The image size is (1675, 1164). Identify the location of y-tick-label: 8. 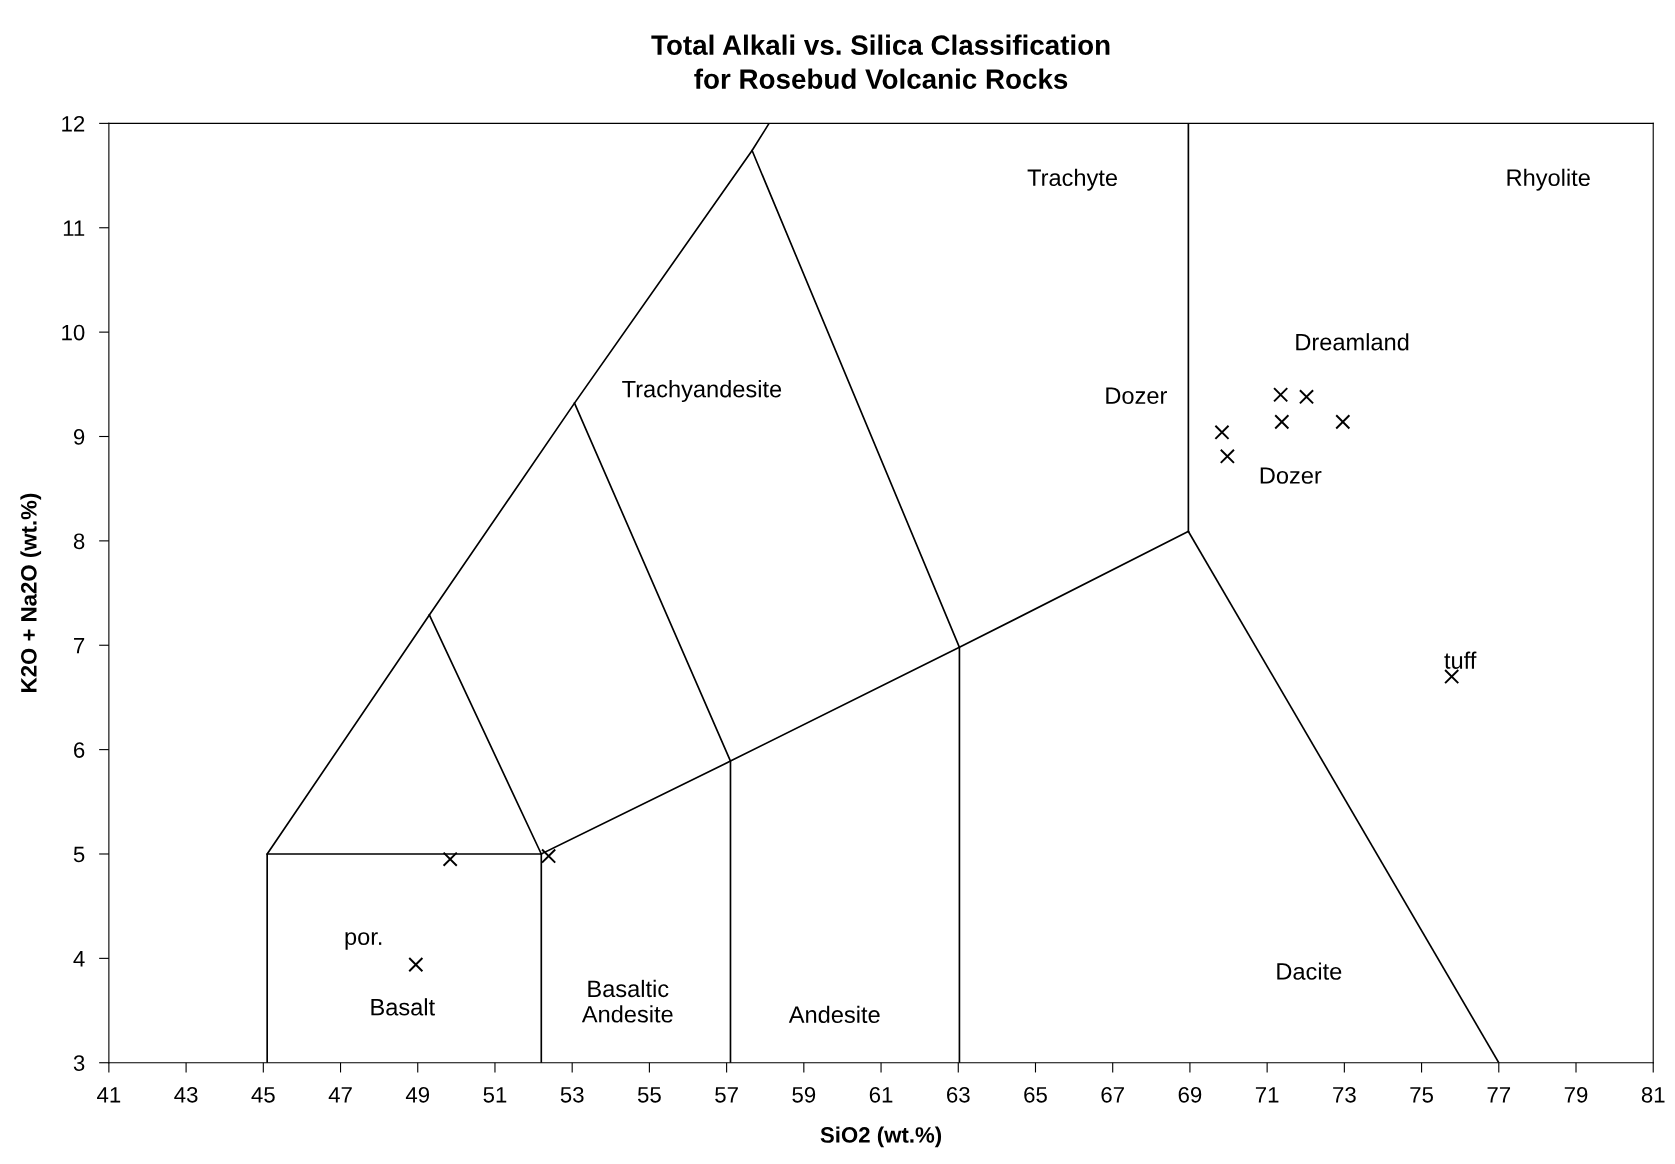
(79, 541).